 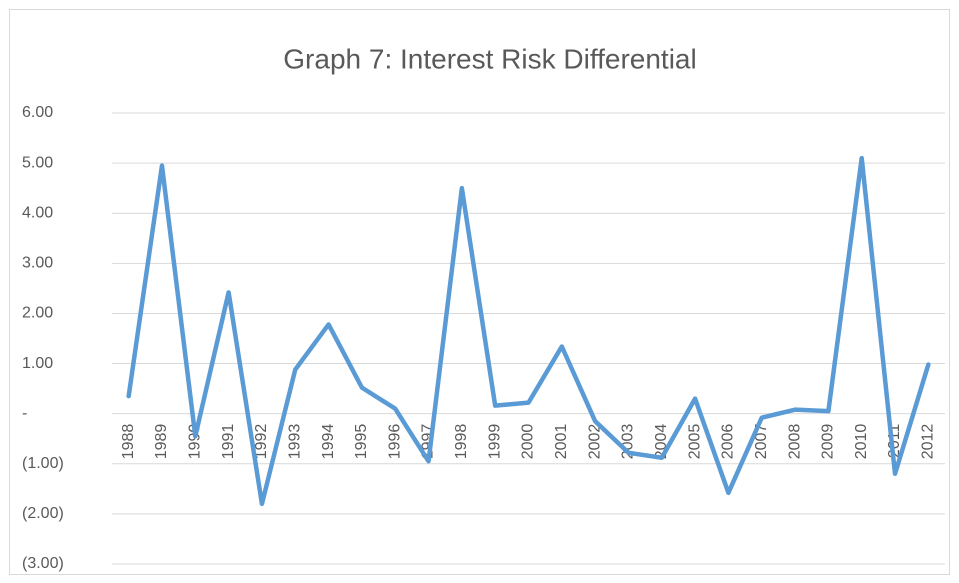 What do you see at coordinates (37, 112) in the screenshot?
I see `y-tick-label: 6.00` at bounding box center [37, 112].